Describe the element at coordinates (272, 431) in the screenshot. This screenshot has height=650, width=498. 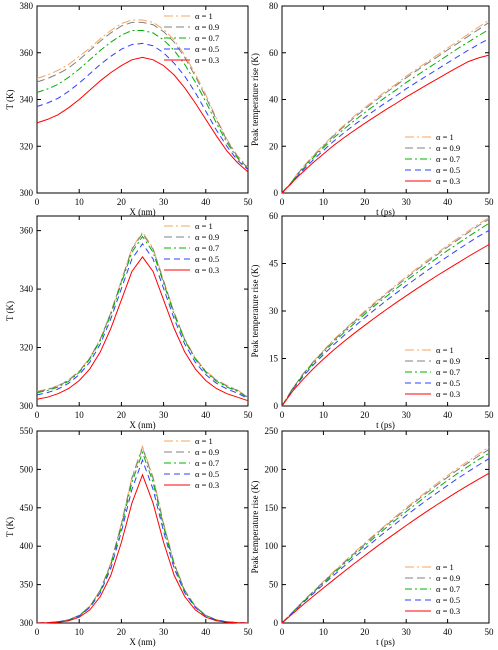
I see `y-tick-label: 250` at that location.